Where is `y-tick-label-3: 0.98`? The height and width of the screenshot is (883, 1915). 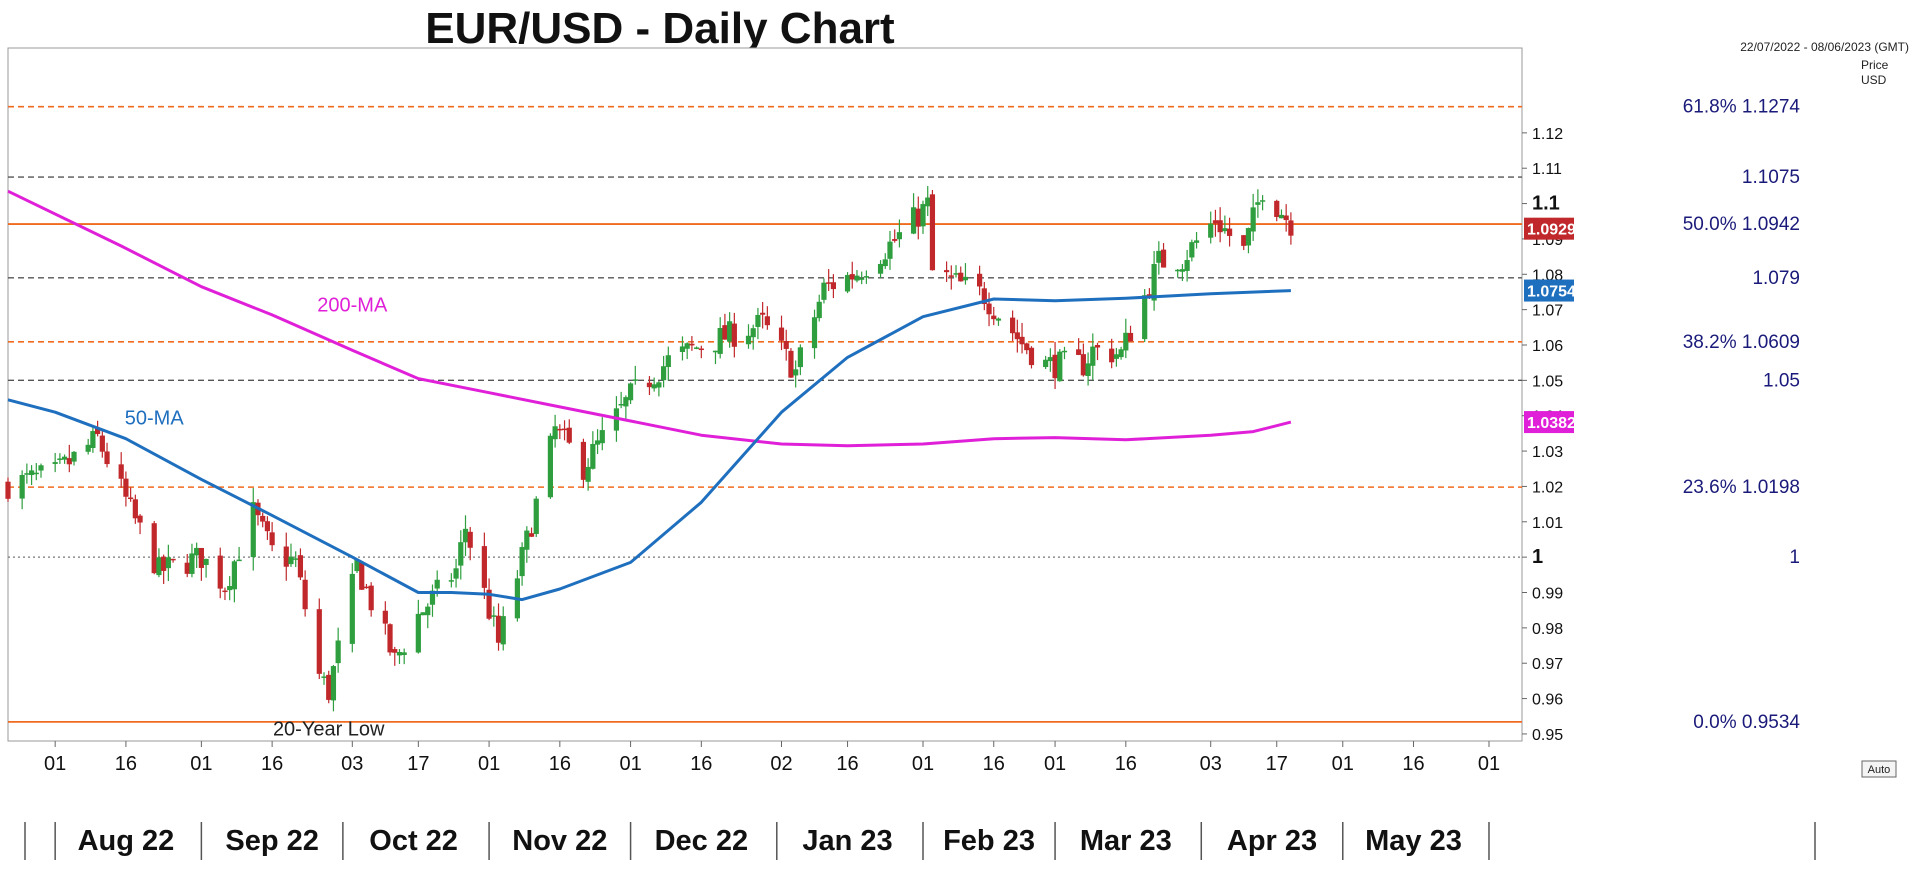
y-tick-label-3: 0.98 is located at coordinates (1547, 629).